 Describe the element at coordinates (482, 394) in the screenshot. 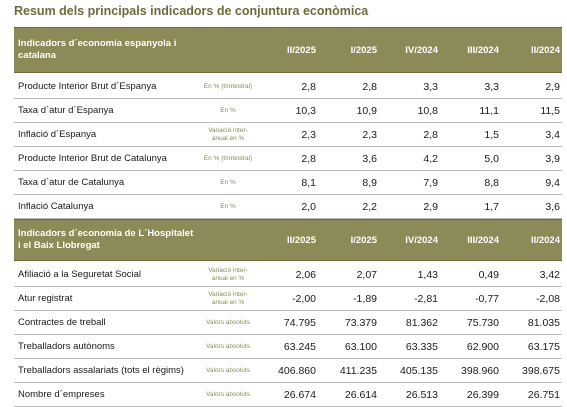

I see `value-cell: 26.399` at that location.